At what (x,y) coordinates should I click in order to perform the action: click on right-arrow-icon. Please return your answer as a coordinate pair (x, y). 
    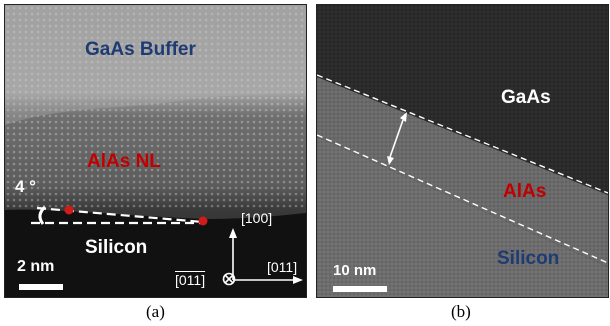
    Looking at the image, I should click on (298, 280).